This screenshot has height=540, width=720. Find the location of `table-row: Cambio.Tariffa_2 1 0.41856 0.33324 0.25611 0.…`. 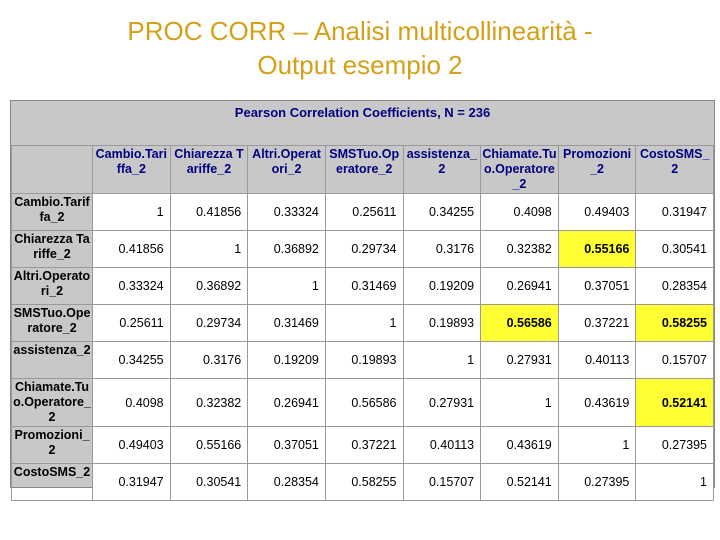

table-row: Cambio.Tariffa_2 1 0.41856 0.33324 0.25611 0.… is located at coordinates (362, 212).